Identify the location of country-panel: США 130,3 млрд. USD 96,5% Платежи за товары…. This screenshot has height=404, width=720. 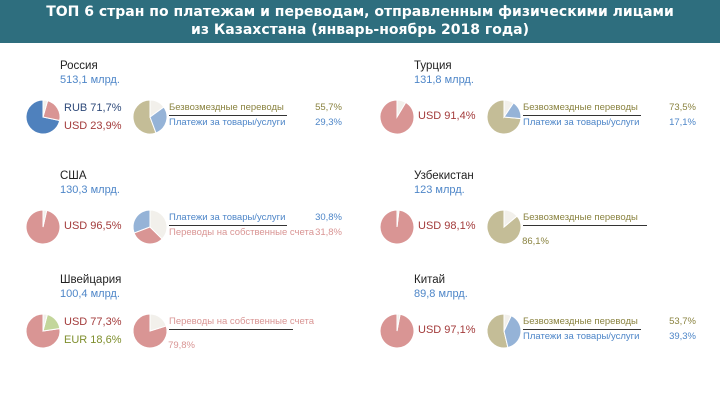
(187, 218).